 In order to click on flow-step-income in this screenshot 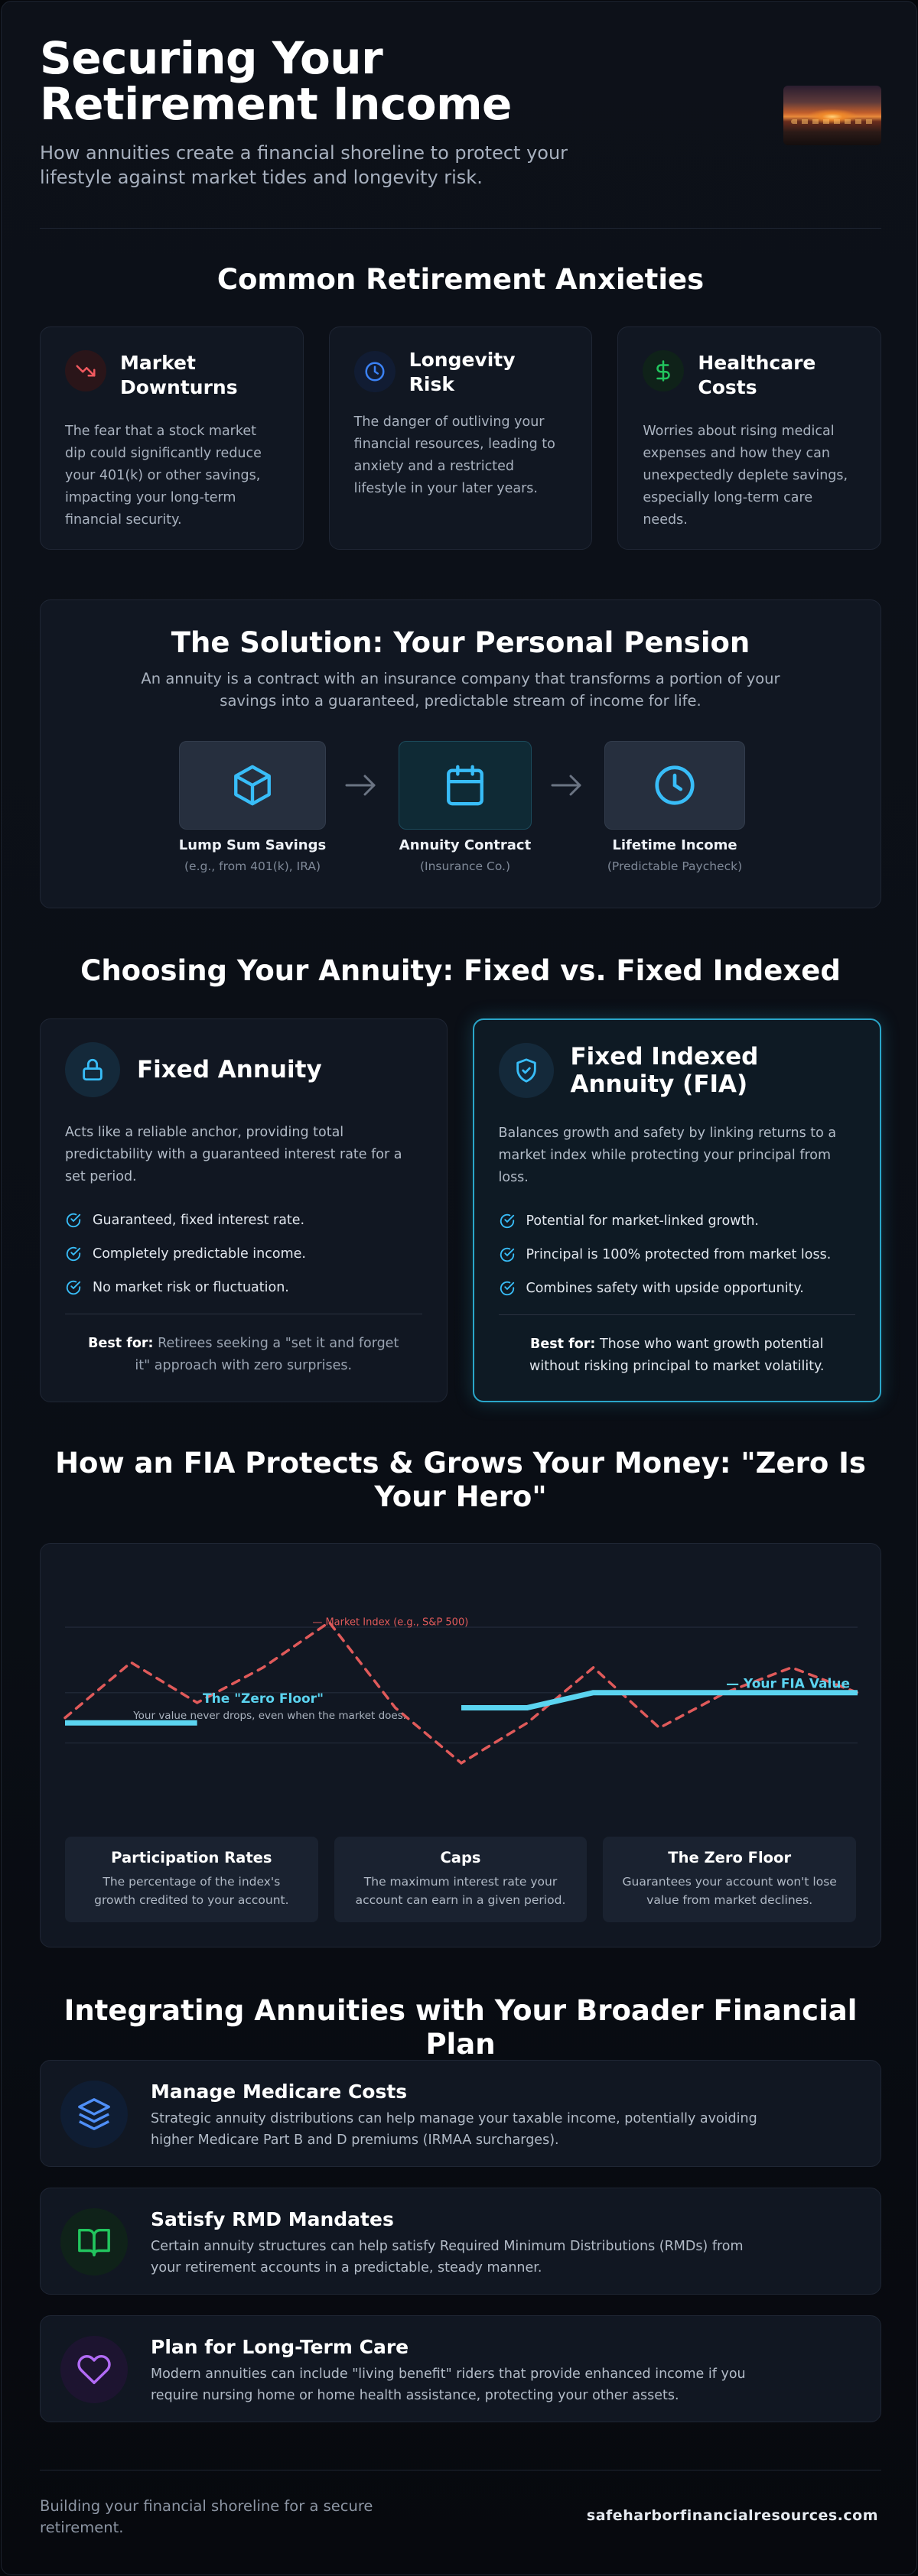, I will do `click(674, 786)`.